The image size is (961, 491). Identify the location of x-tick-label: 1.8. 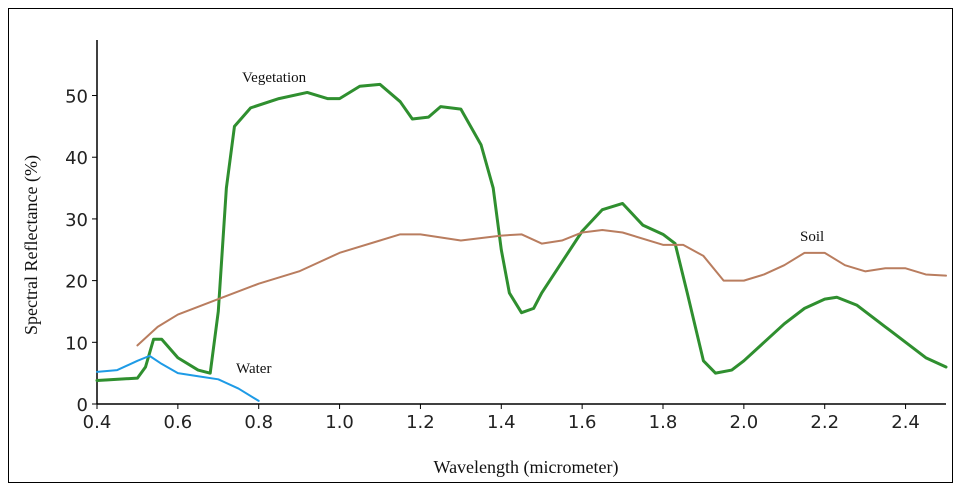
(663, 422).